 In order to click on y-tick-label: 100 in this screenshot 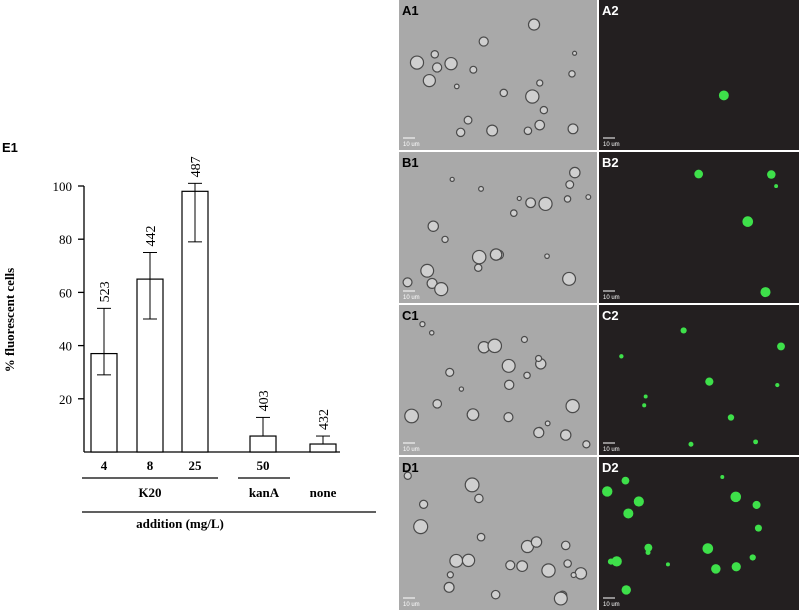, I will do `click(63, 186)`.